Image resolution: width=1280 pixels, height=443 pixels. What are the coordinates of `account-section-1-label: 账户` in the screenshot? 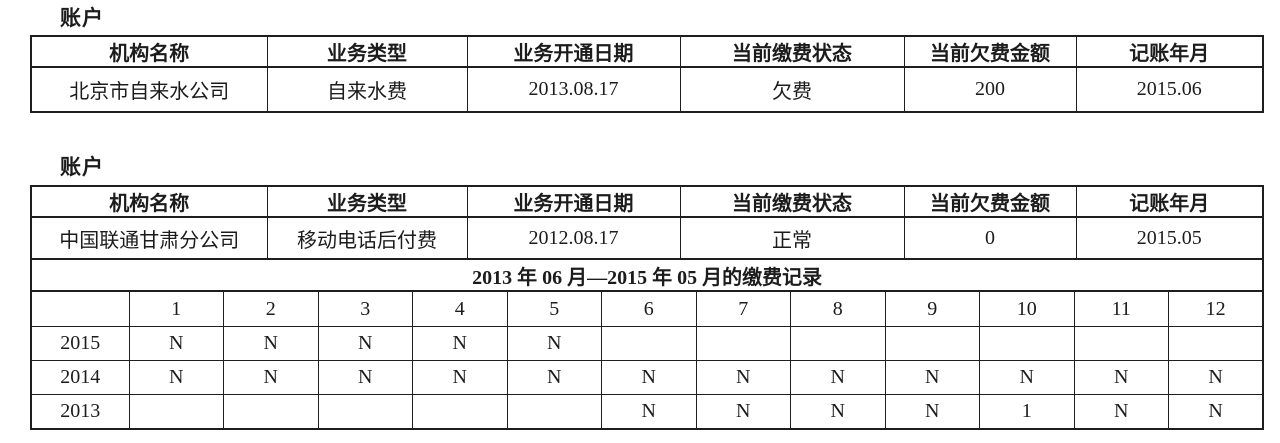 It's located at (82, 18).